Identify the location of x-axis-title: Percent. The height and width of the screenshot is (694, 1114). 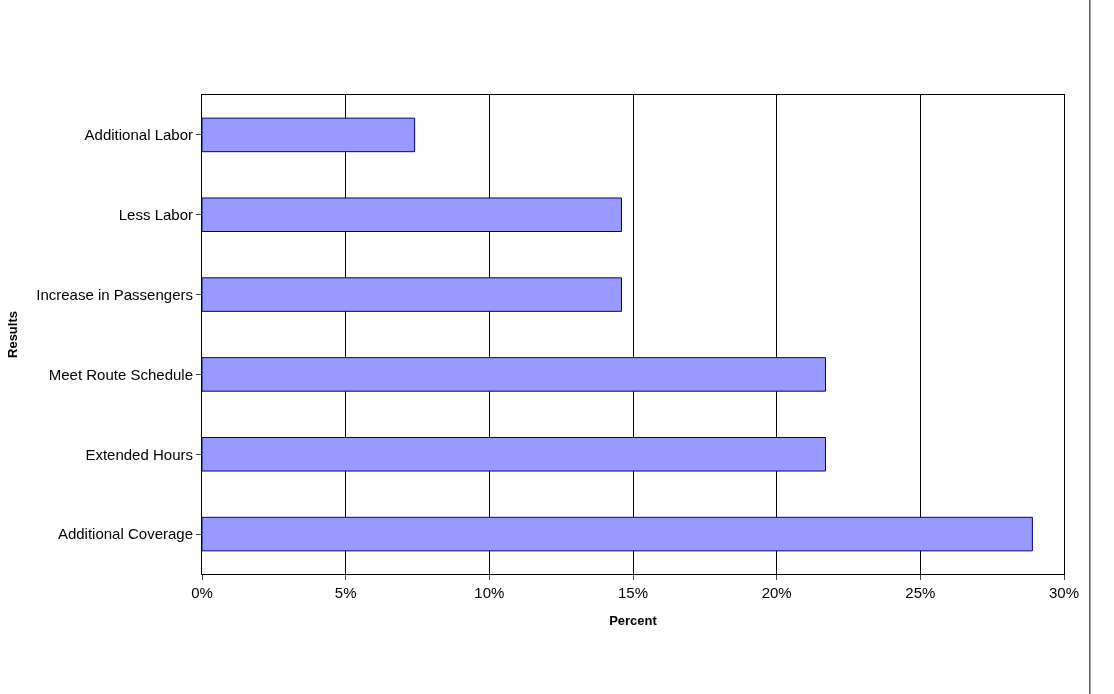
(633, 620).